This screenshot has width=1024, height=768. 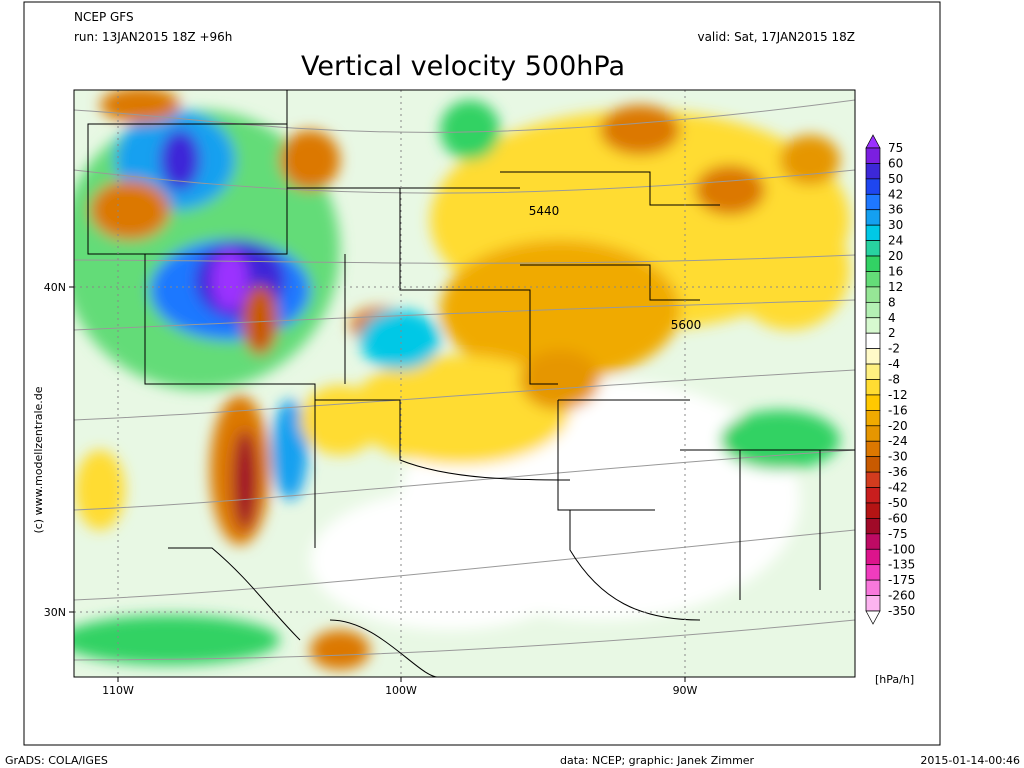 I want to click on colorbar-label: -135, so click(x=901, y=565).